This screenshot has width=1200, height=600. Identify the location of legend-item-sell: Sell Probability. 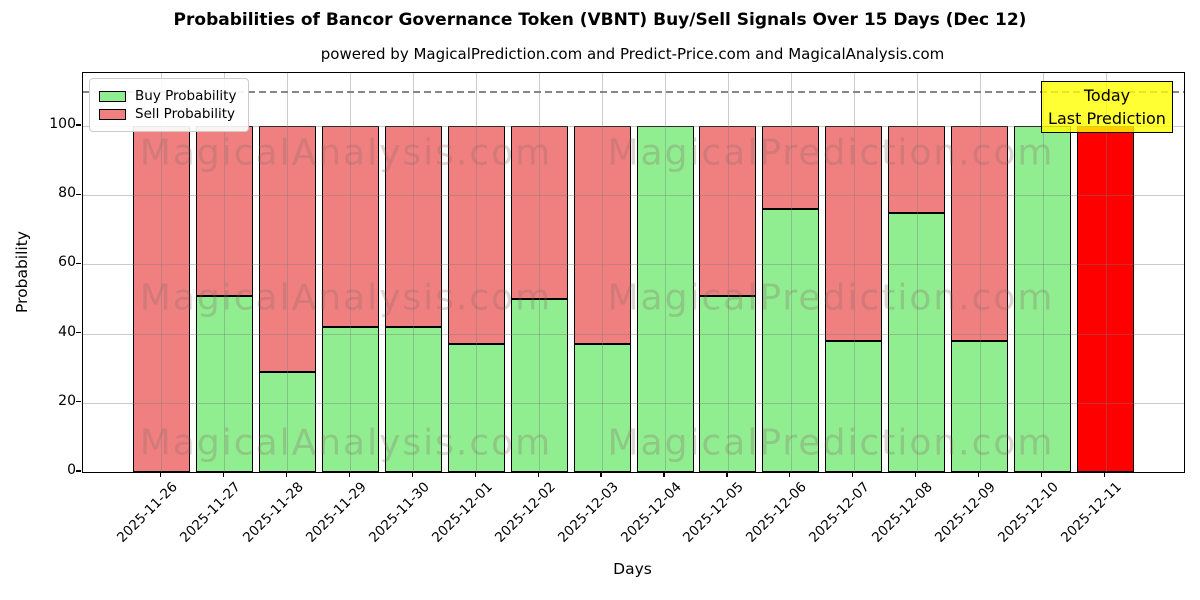
(167, 114).